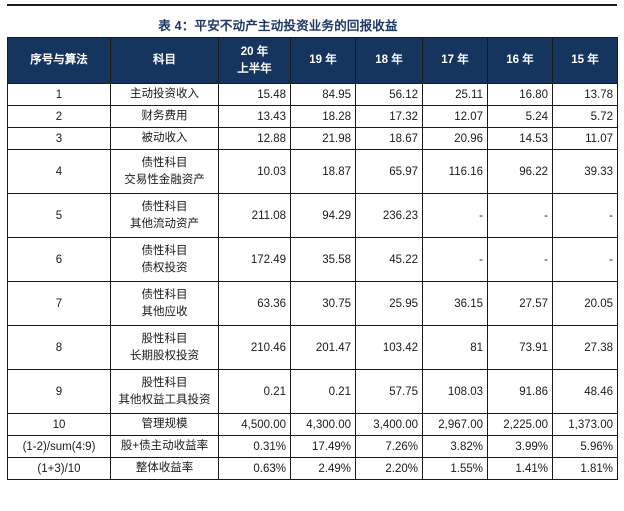 The width and height of the screenshot is (624, 511). I want to click on row-value-cell: 3.82%, so click(455, 446).